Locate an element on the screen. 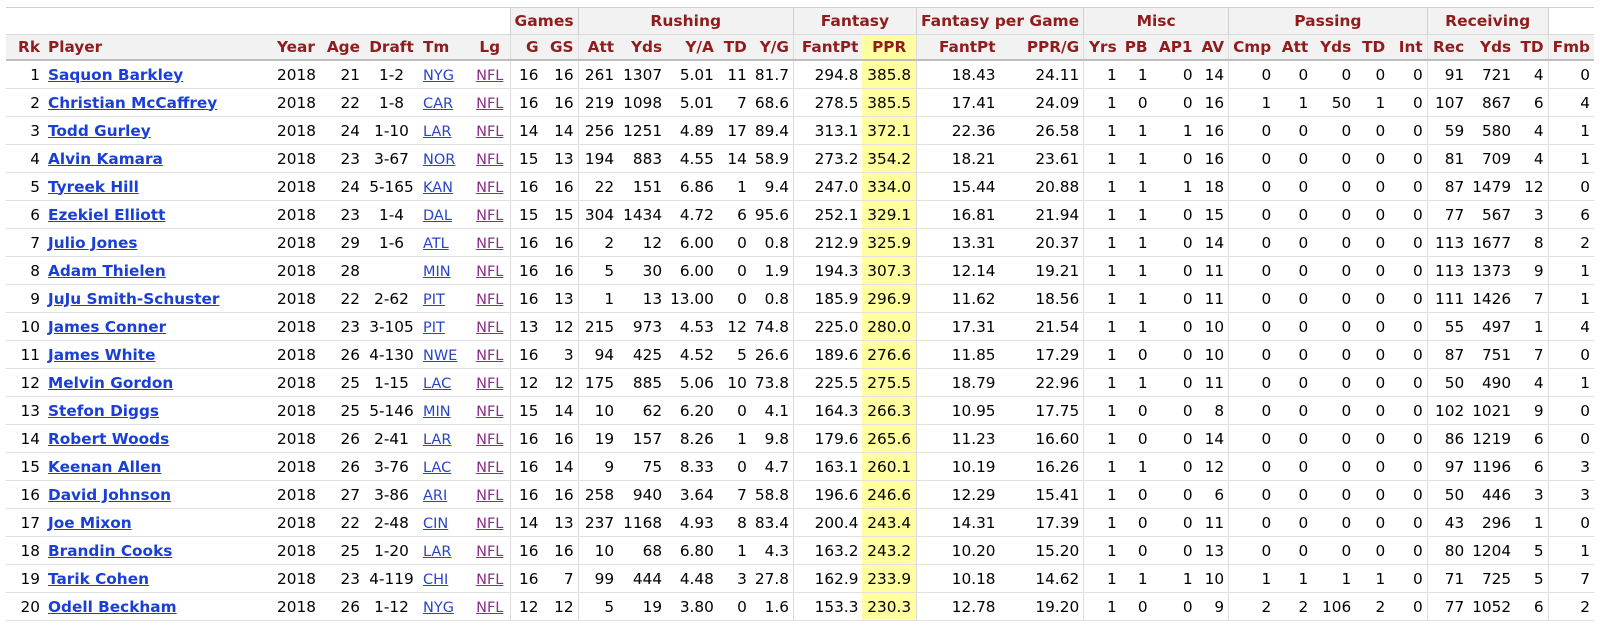 The width and height of the screenshot is (1600, 635). cell-att: 0 is located at coordinates (1294, 438).